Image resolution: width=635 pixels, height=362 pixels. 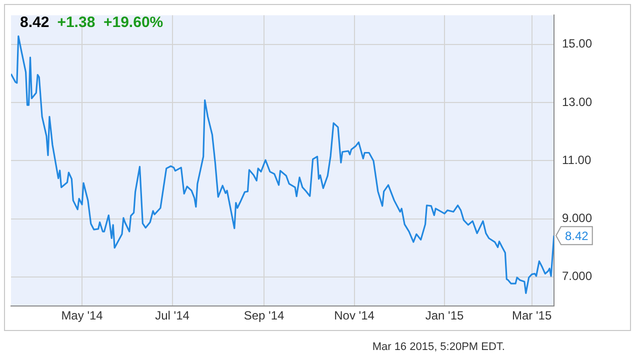 What do you see at coordinates (82, 315) in the screenshot?
I see `x-tick-label: May '14` at bounding box center [82, 315].